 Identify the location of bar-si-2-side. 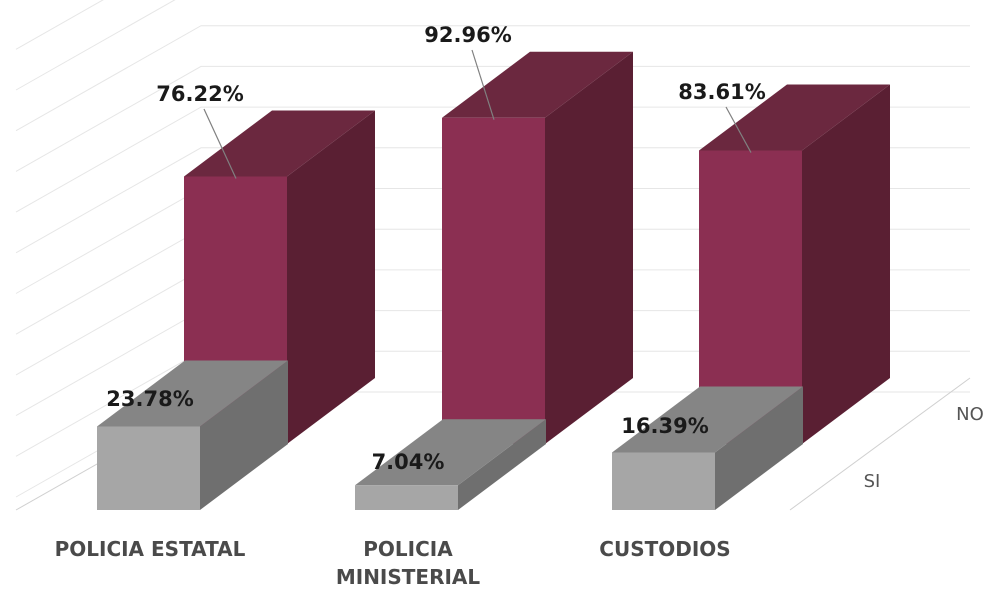
(759, 448).